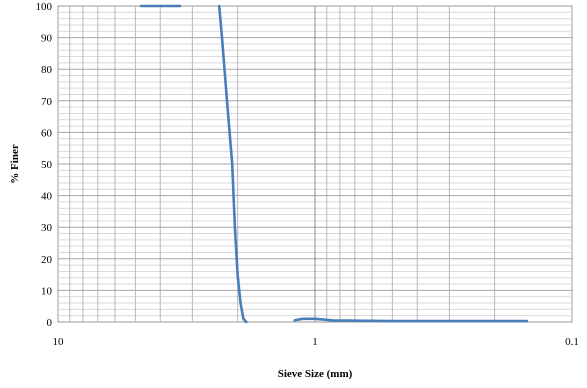 The image size is (587, 388). Describe the element at coordinates (47, 165) in the screenshot. I see `y-tick-label: 50` at that location.